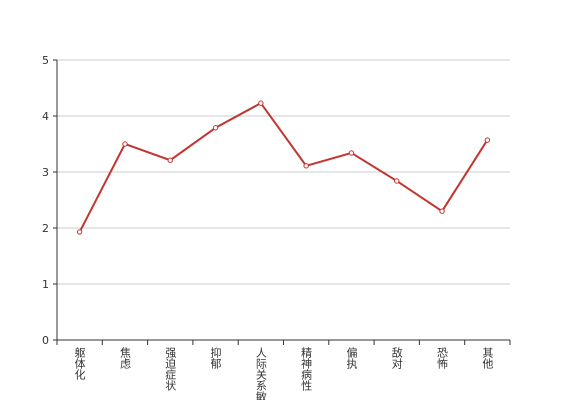  I want to click on y-tick-label: 3, so click(45, 172).